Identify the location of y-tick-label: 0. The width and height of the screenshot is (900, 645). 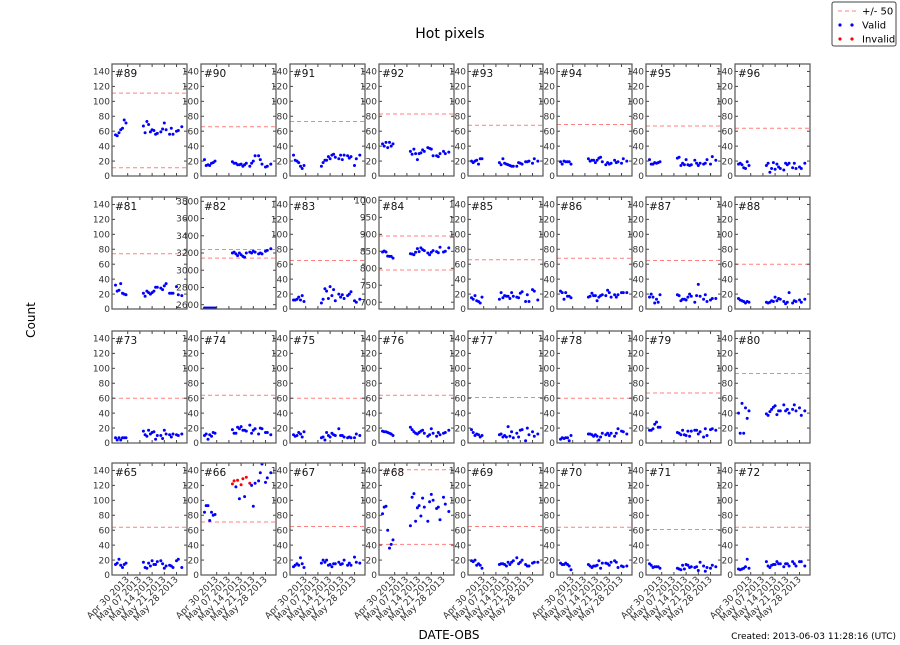
(730, 177).